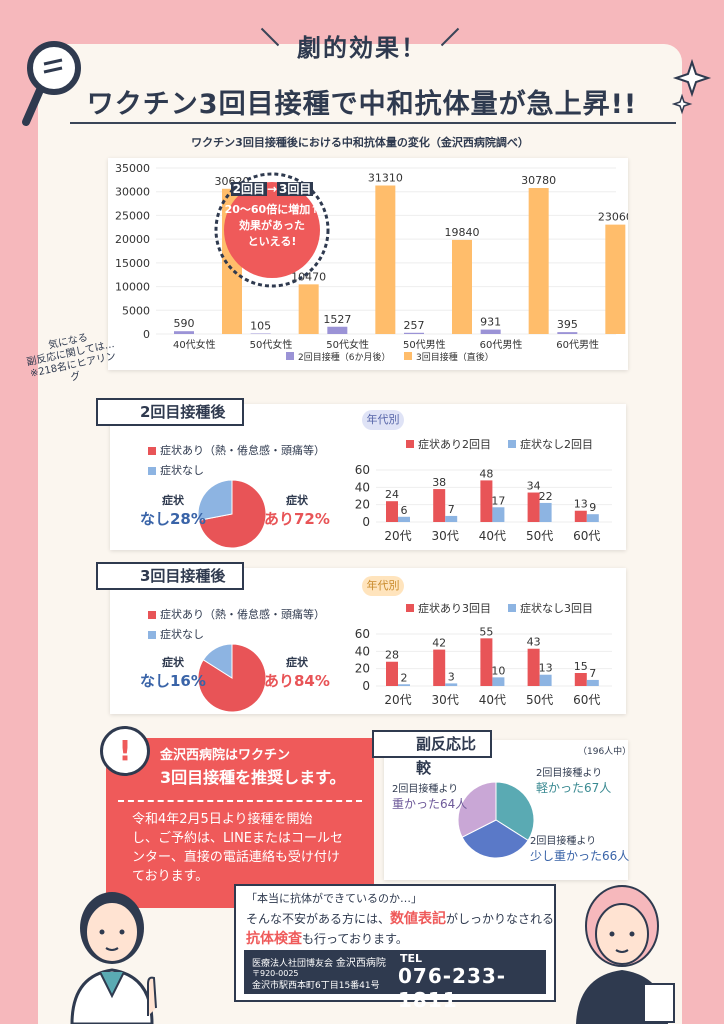  What do you see at coordinates (411, 958) in the screenshot?
I see `tel-label: TEL` at bounding box center [411, 958].